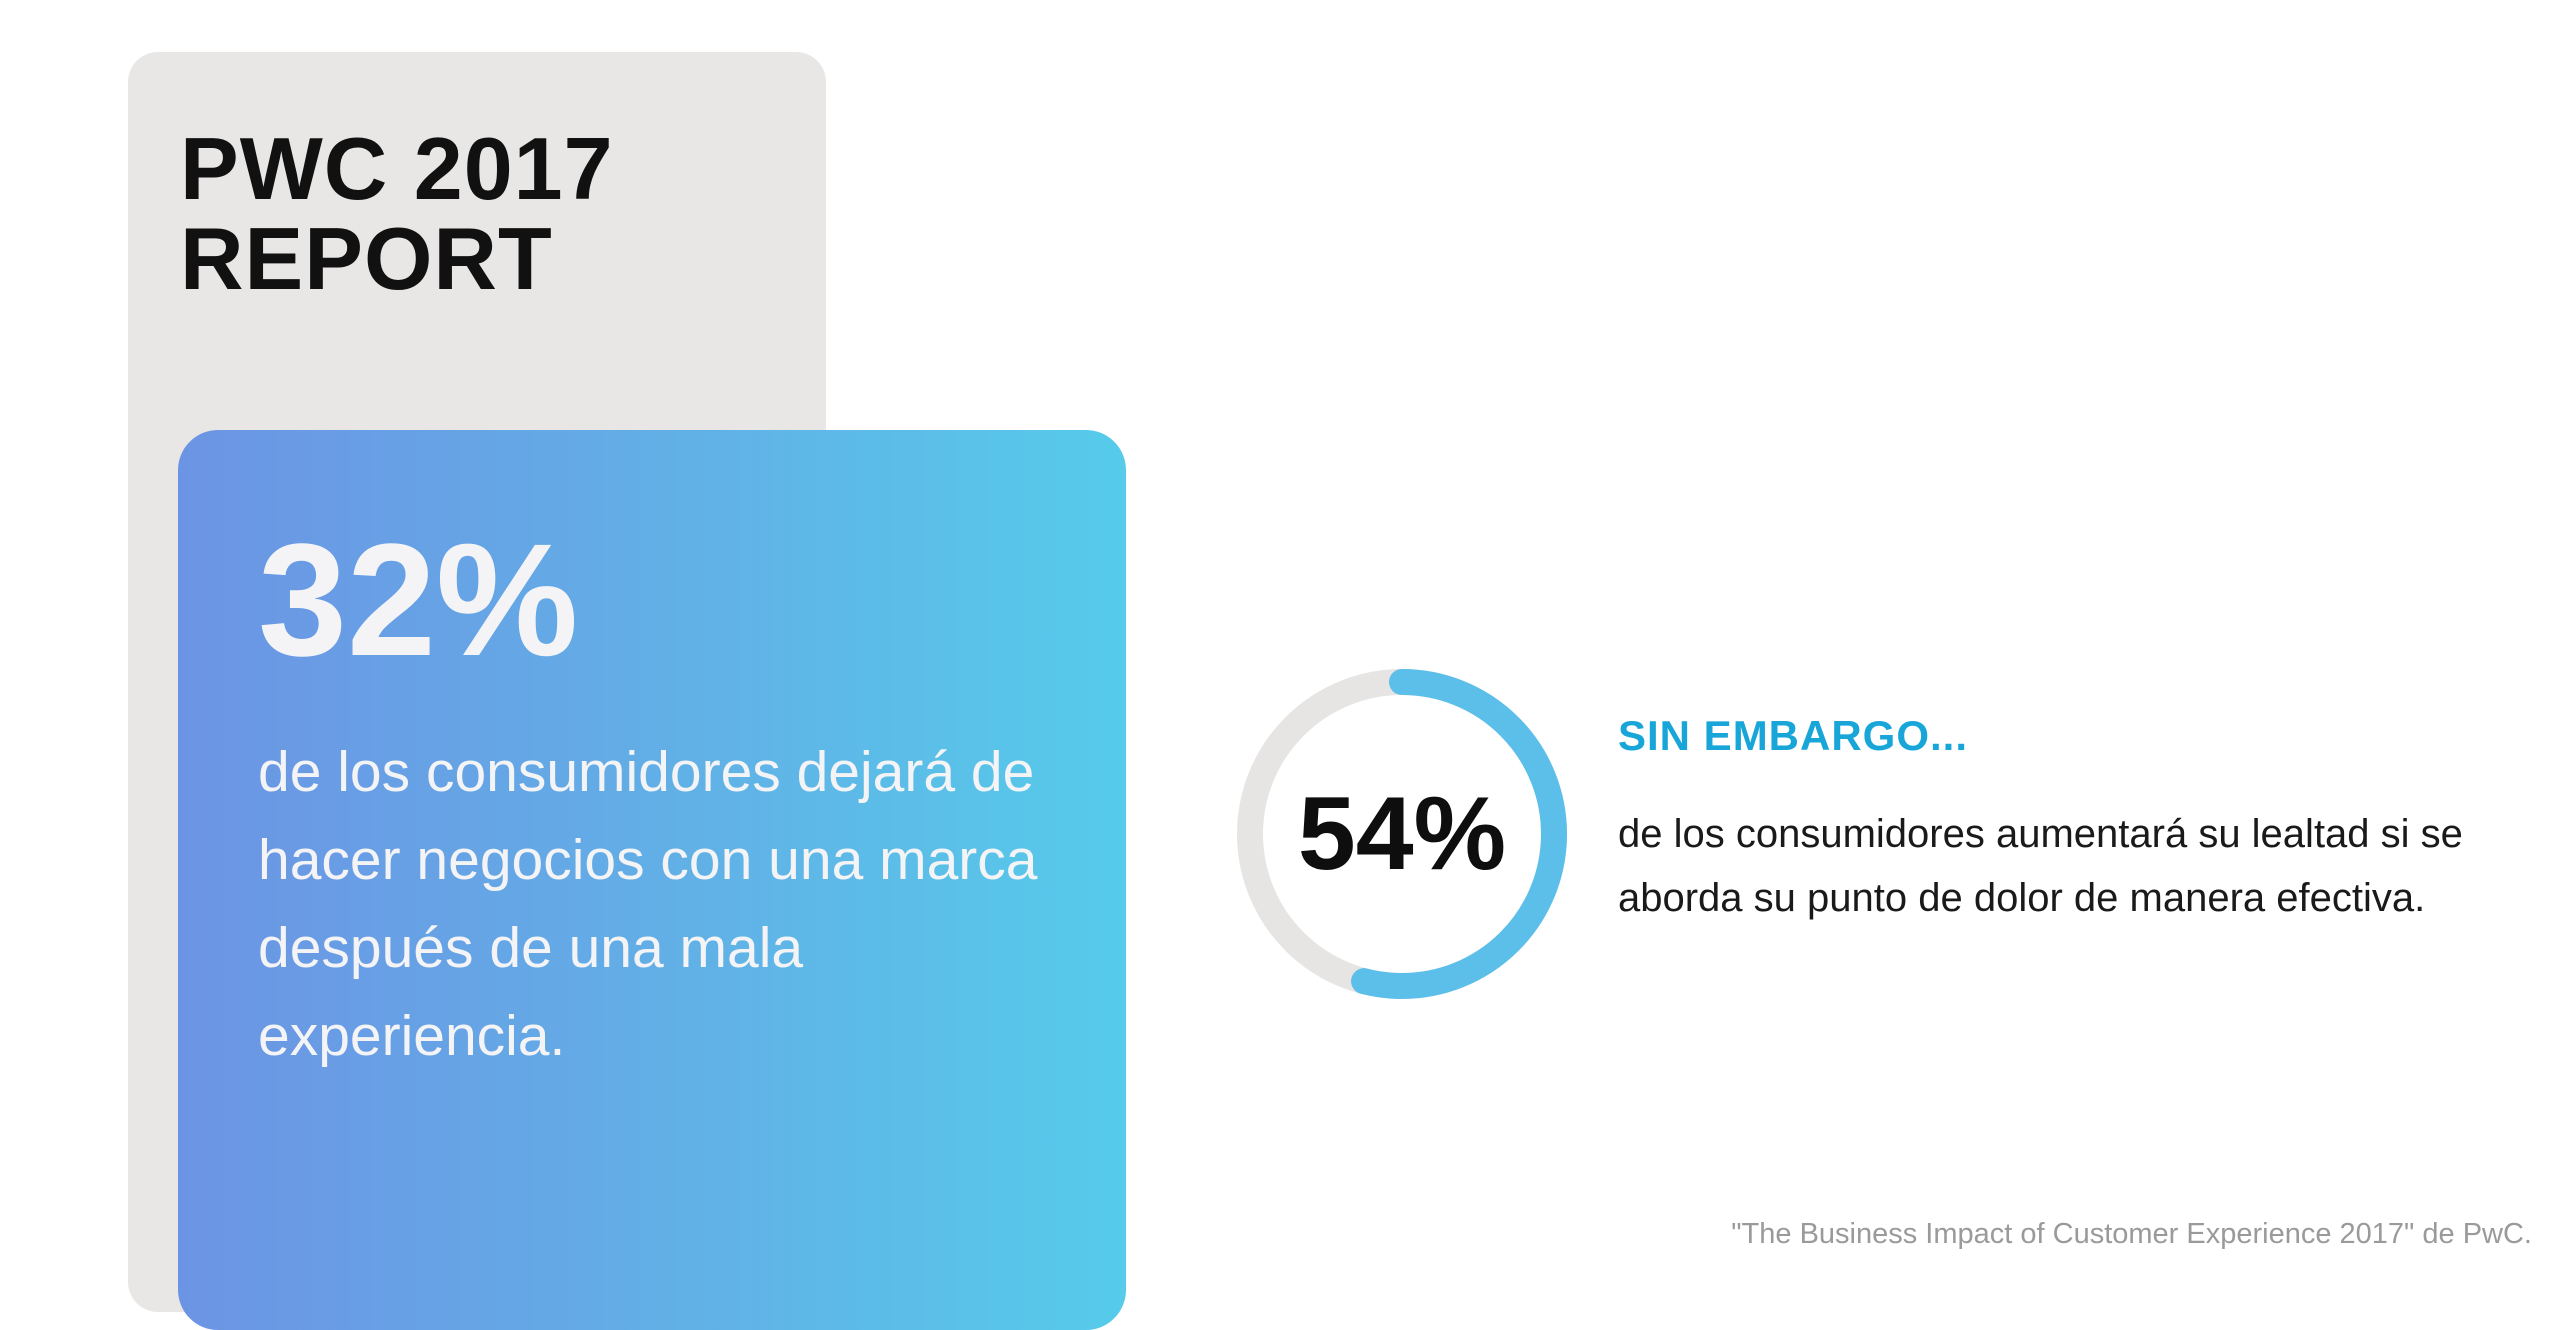 This screenshot has height=1330, width=2560. What do you see at coordinates (397, 168) in the screenshot?
I see `report-title-line-1: PWC 2017` at bounding box center [397, 168].